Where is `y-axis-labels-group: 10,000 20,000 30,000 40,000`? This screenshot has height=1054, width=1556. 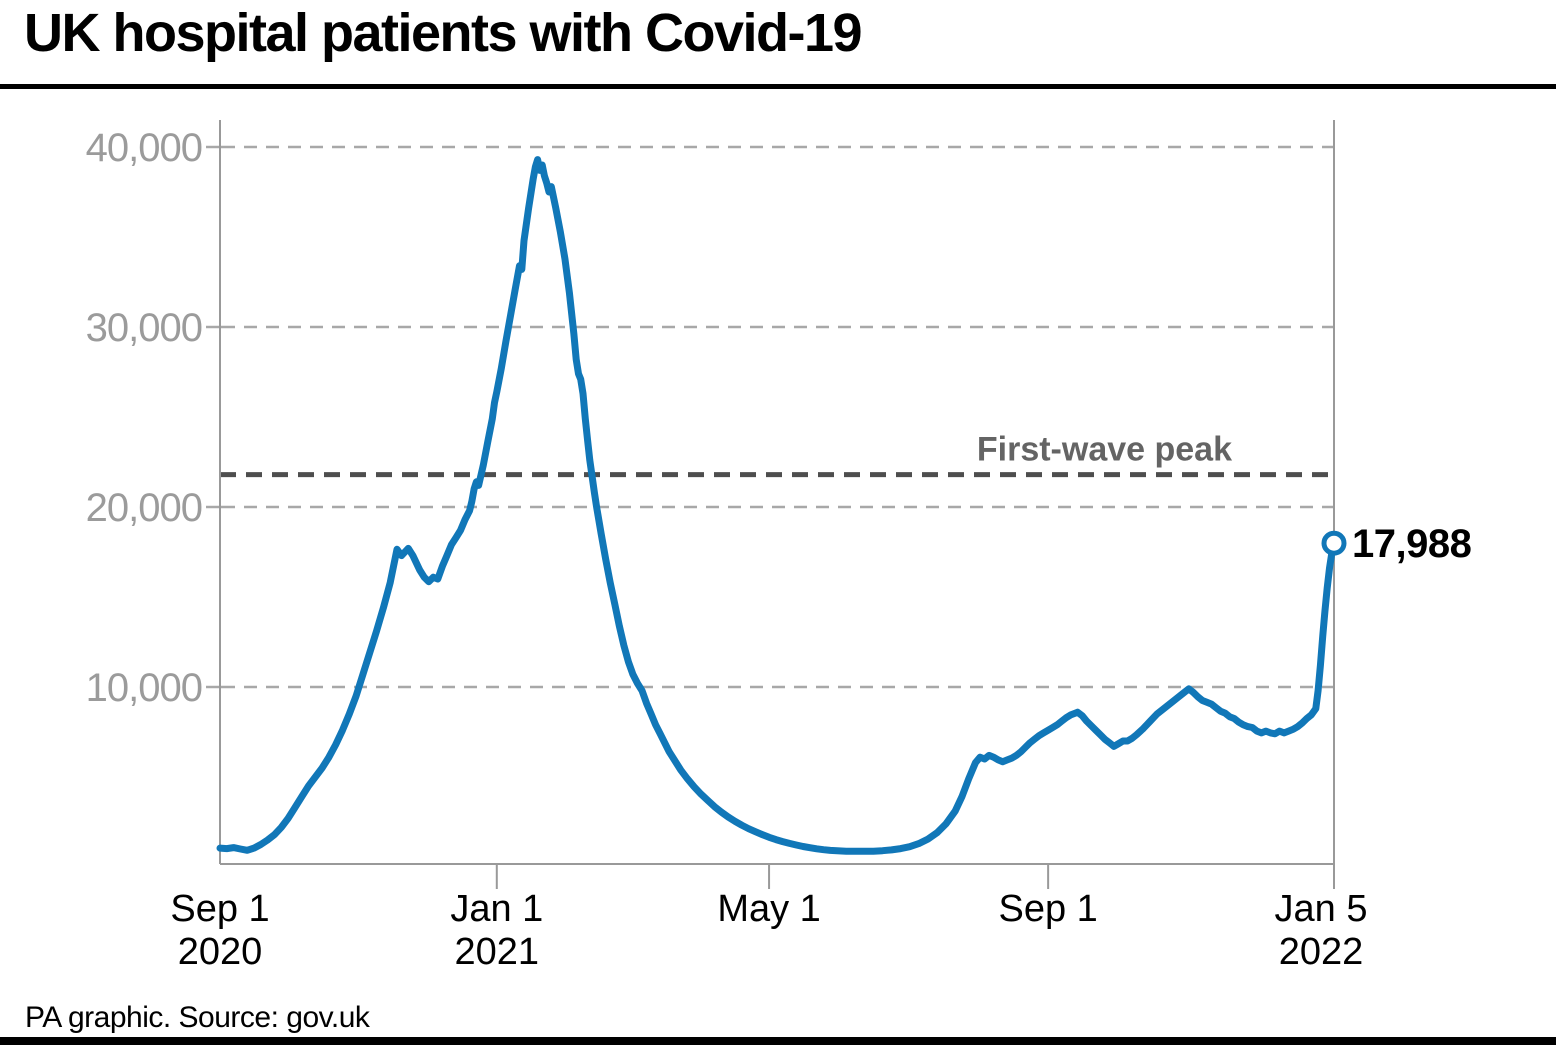 y-axis-labels-group: 10,000 20,000 30,000 40,000 is located at coordinates (144, 418).